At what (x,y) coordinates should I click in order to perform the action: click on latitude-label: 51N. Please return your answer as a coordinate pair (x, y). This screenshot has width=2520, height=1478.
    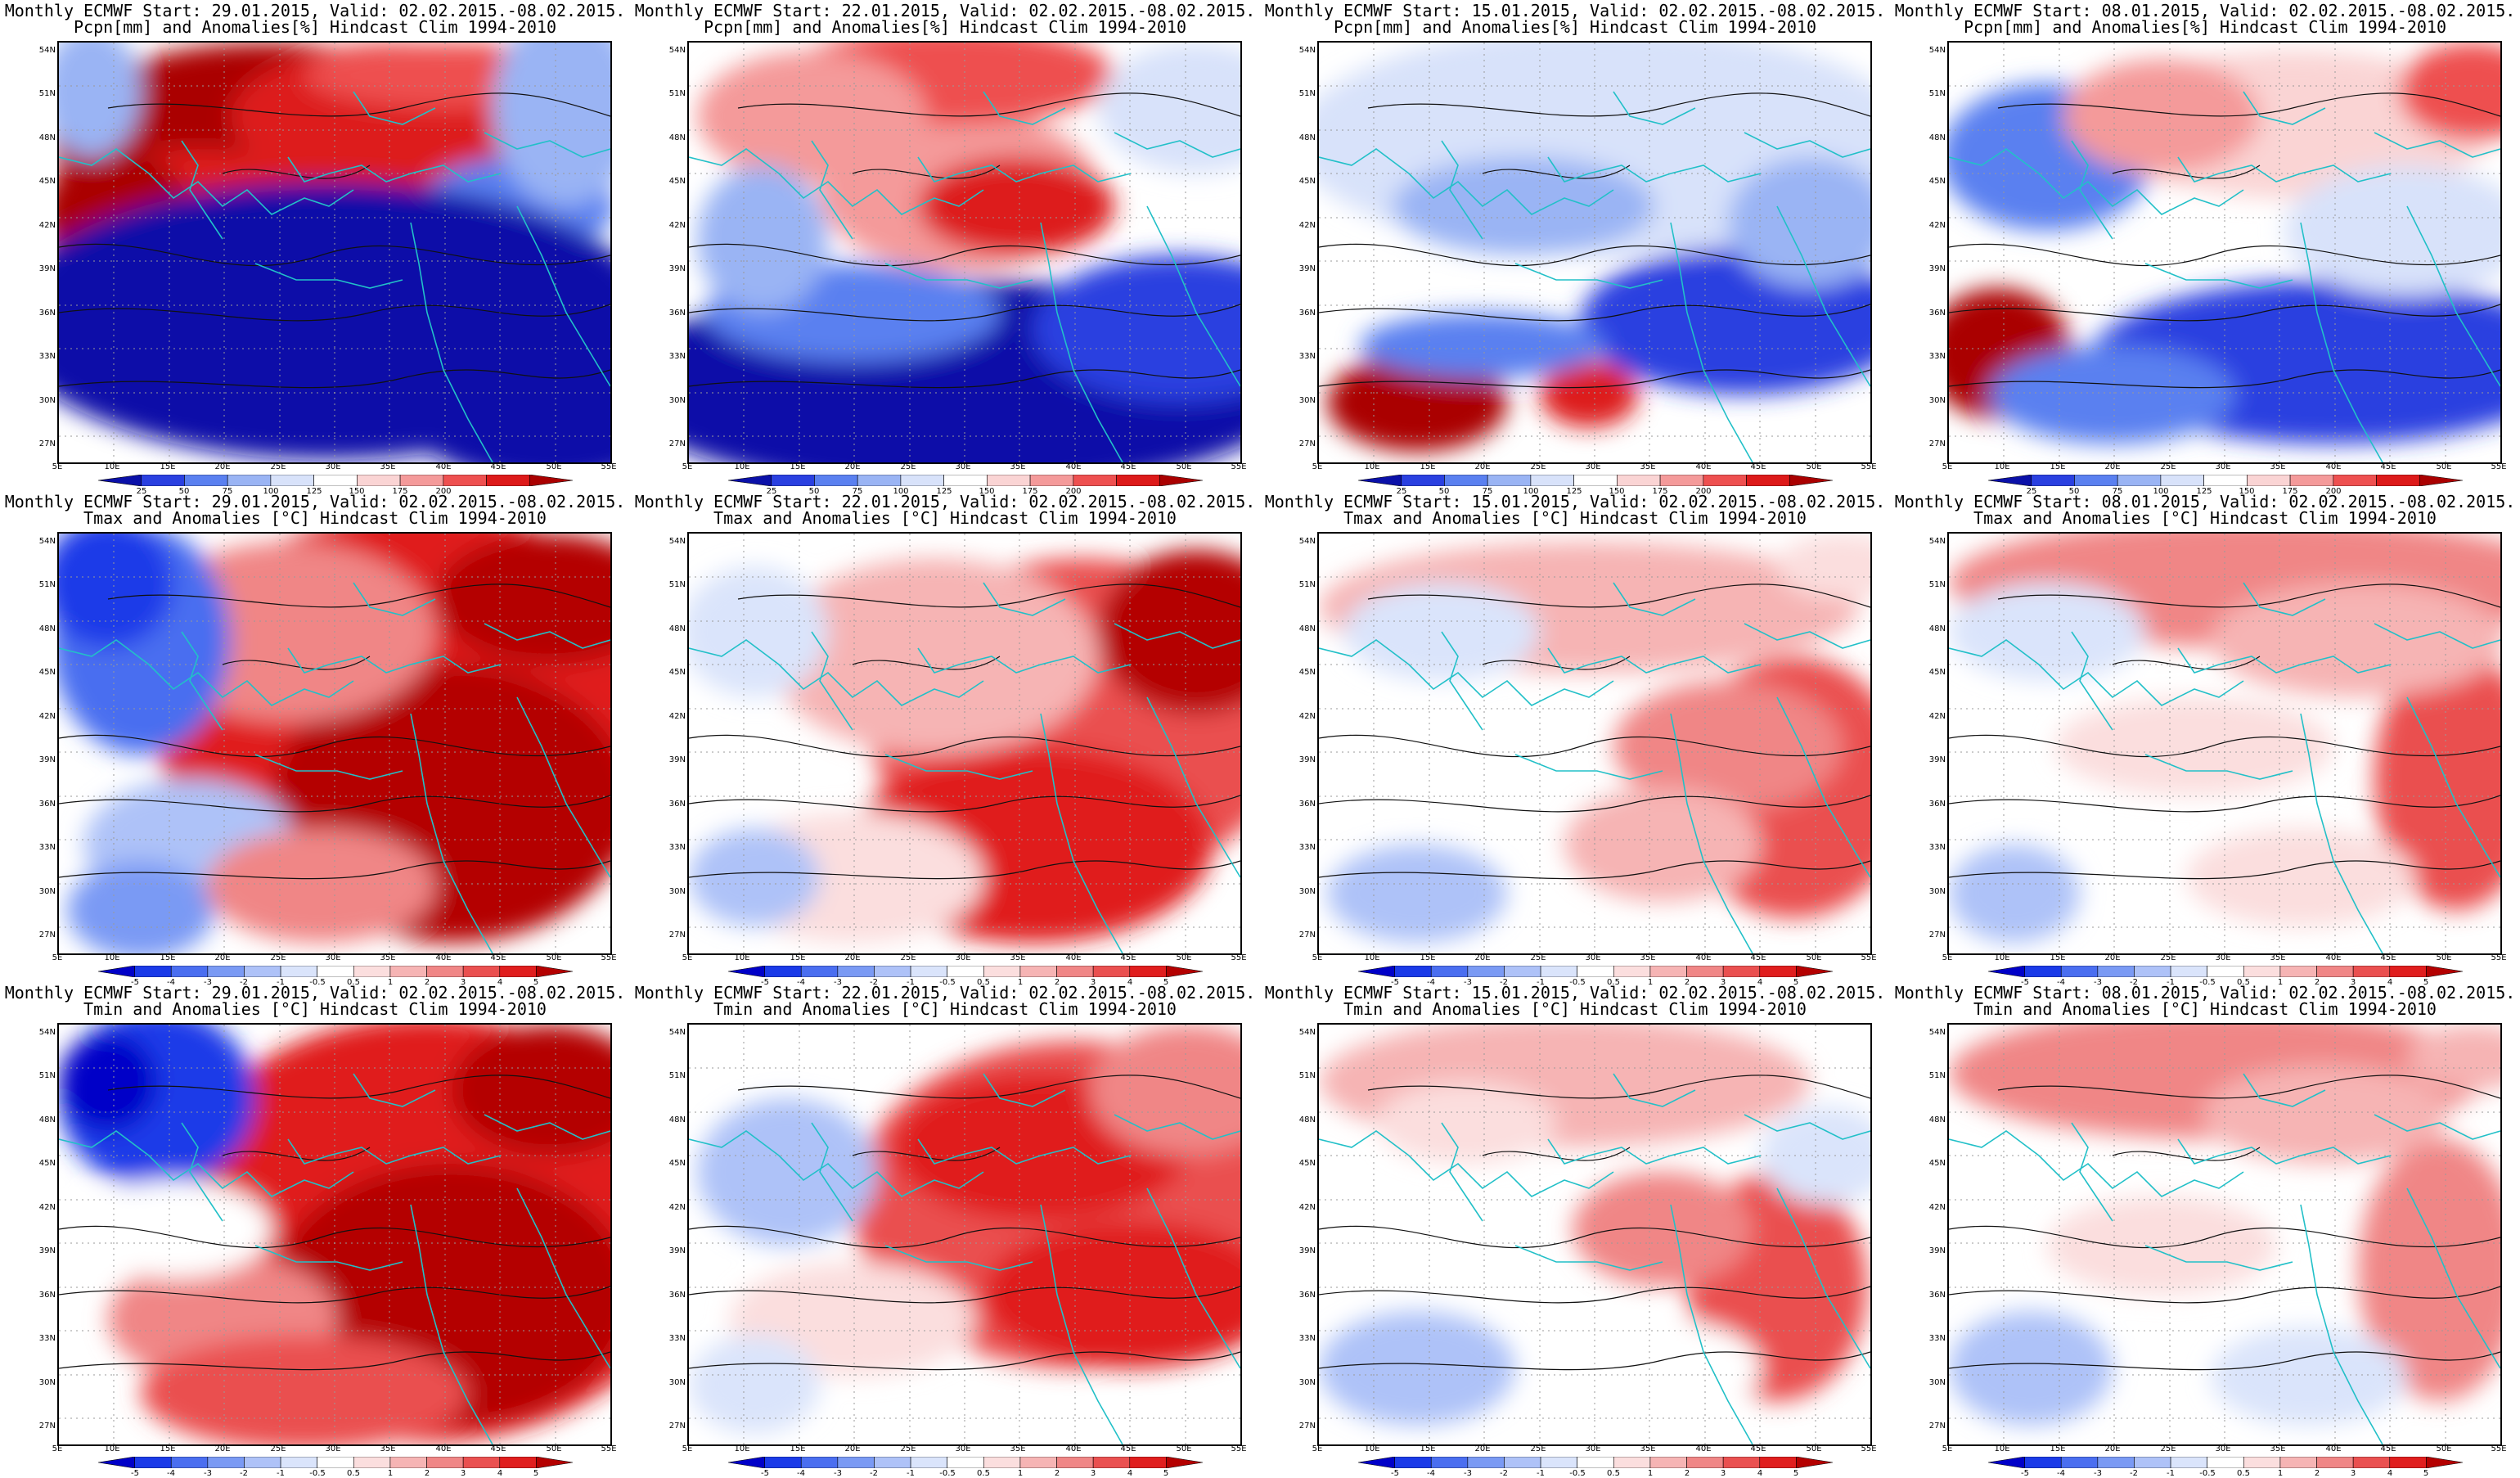
    Looking at the image, I should click on (1937, 93).